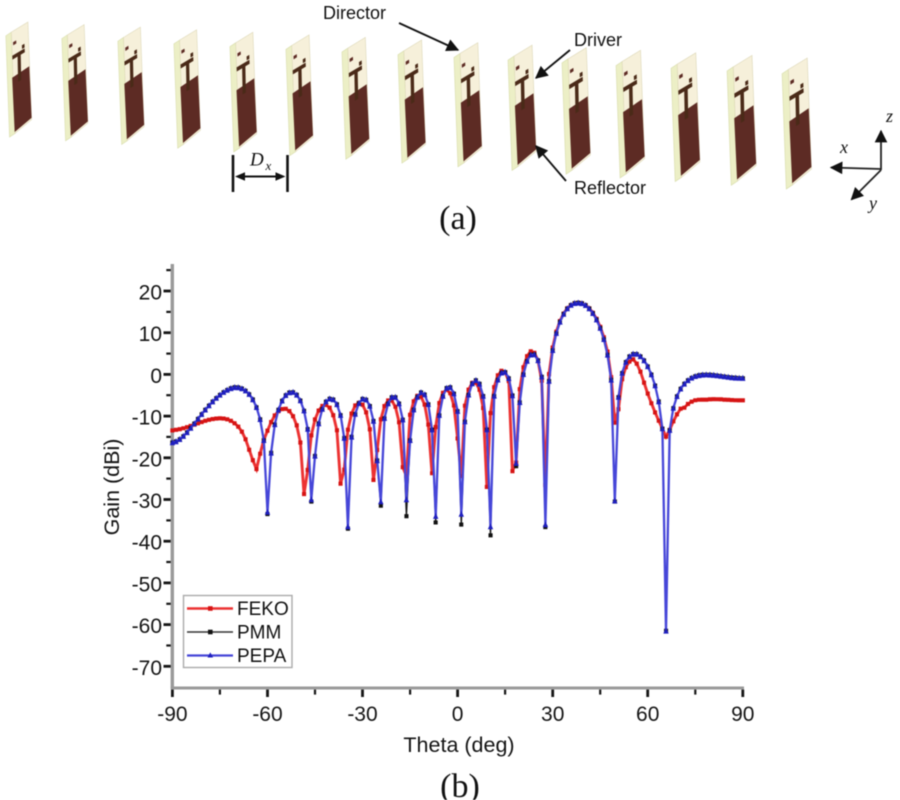  Describe the element at coordinates (889, 116) in the screenshot. I see `svg-text: z` at that location.